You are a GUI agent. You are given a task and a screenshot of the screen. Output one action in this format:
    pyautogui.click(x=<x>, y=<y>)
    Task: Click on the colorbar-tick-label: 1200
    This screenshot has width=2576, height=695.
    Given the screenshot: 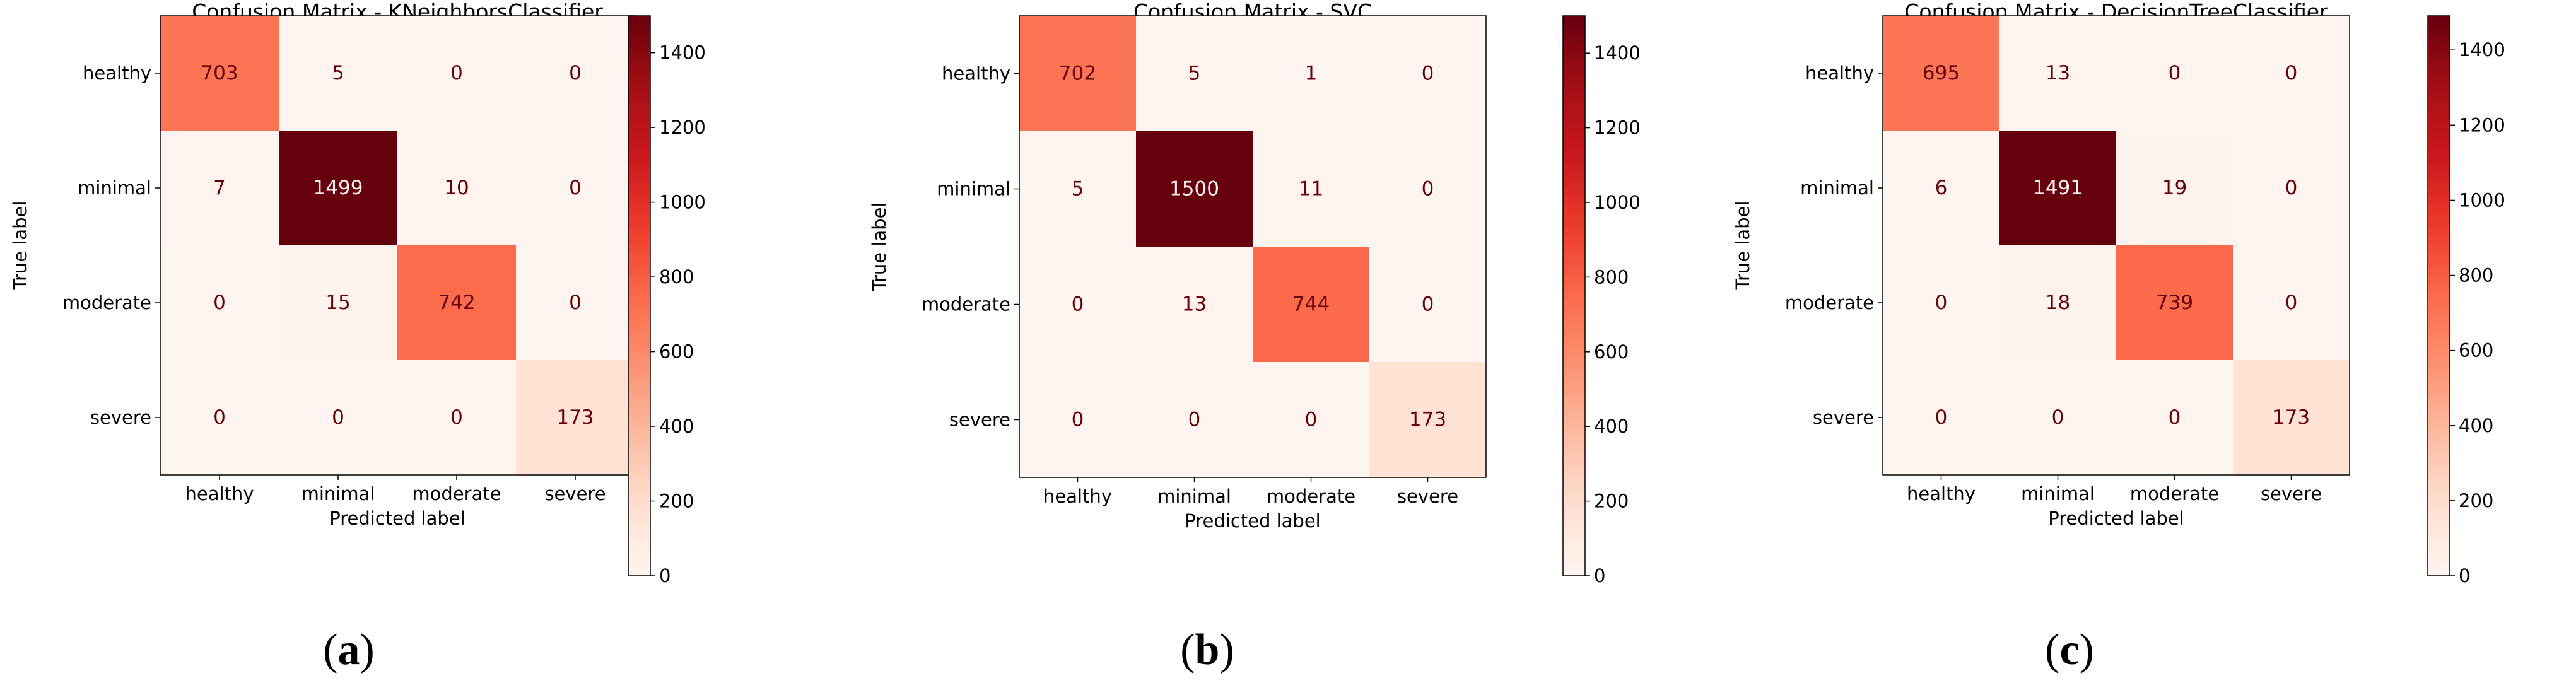 What is the action you would take?
    pyautogui.click(x=682, y=127)
    